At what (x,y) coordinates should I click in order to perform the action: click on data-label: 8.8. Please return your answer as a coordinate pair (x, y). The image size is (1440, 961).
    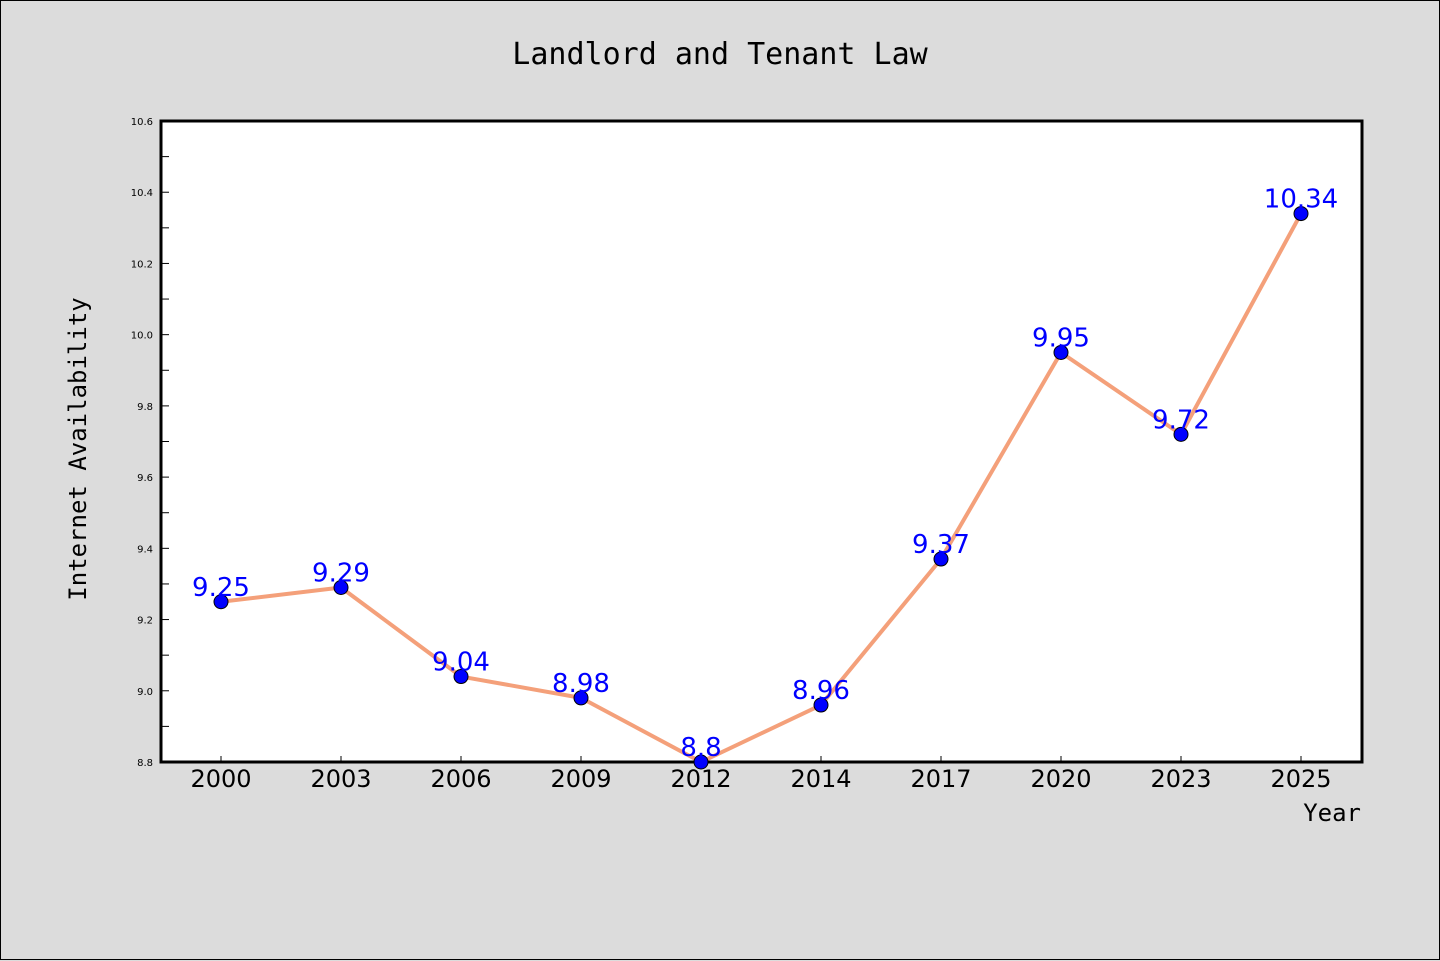
    Looking at the image, I should click on (700, 748).